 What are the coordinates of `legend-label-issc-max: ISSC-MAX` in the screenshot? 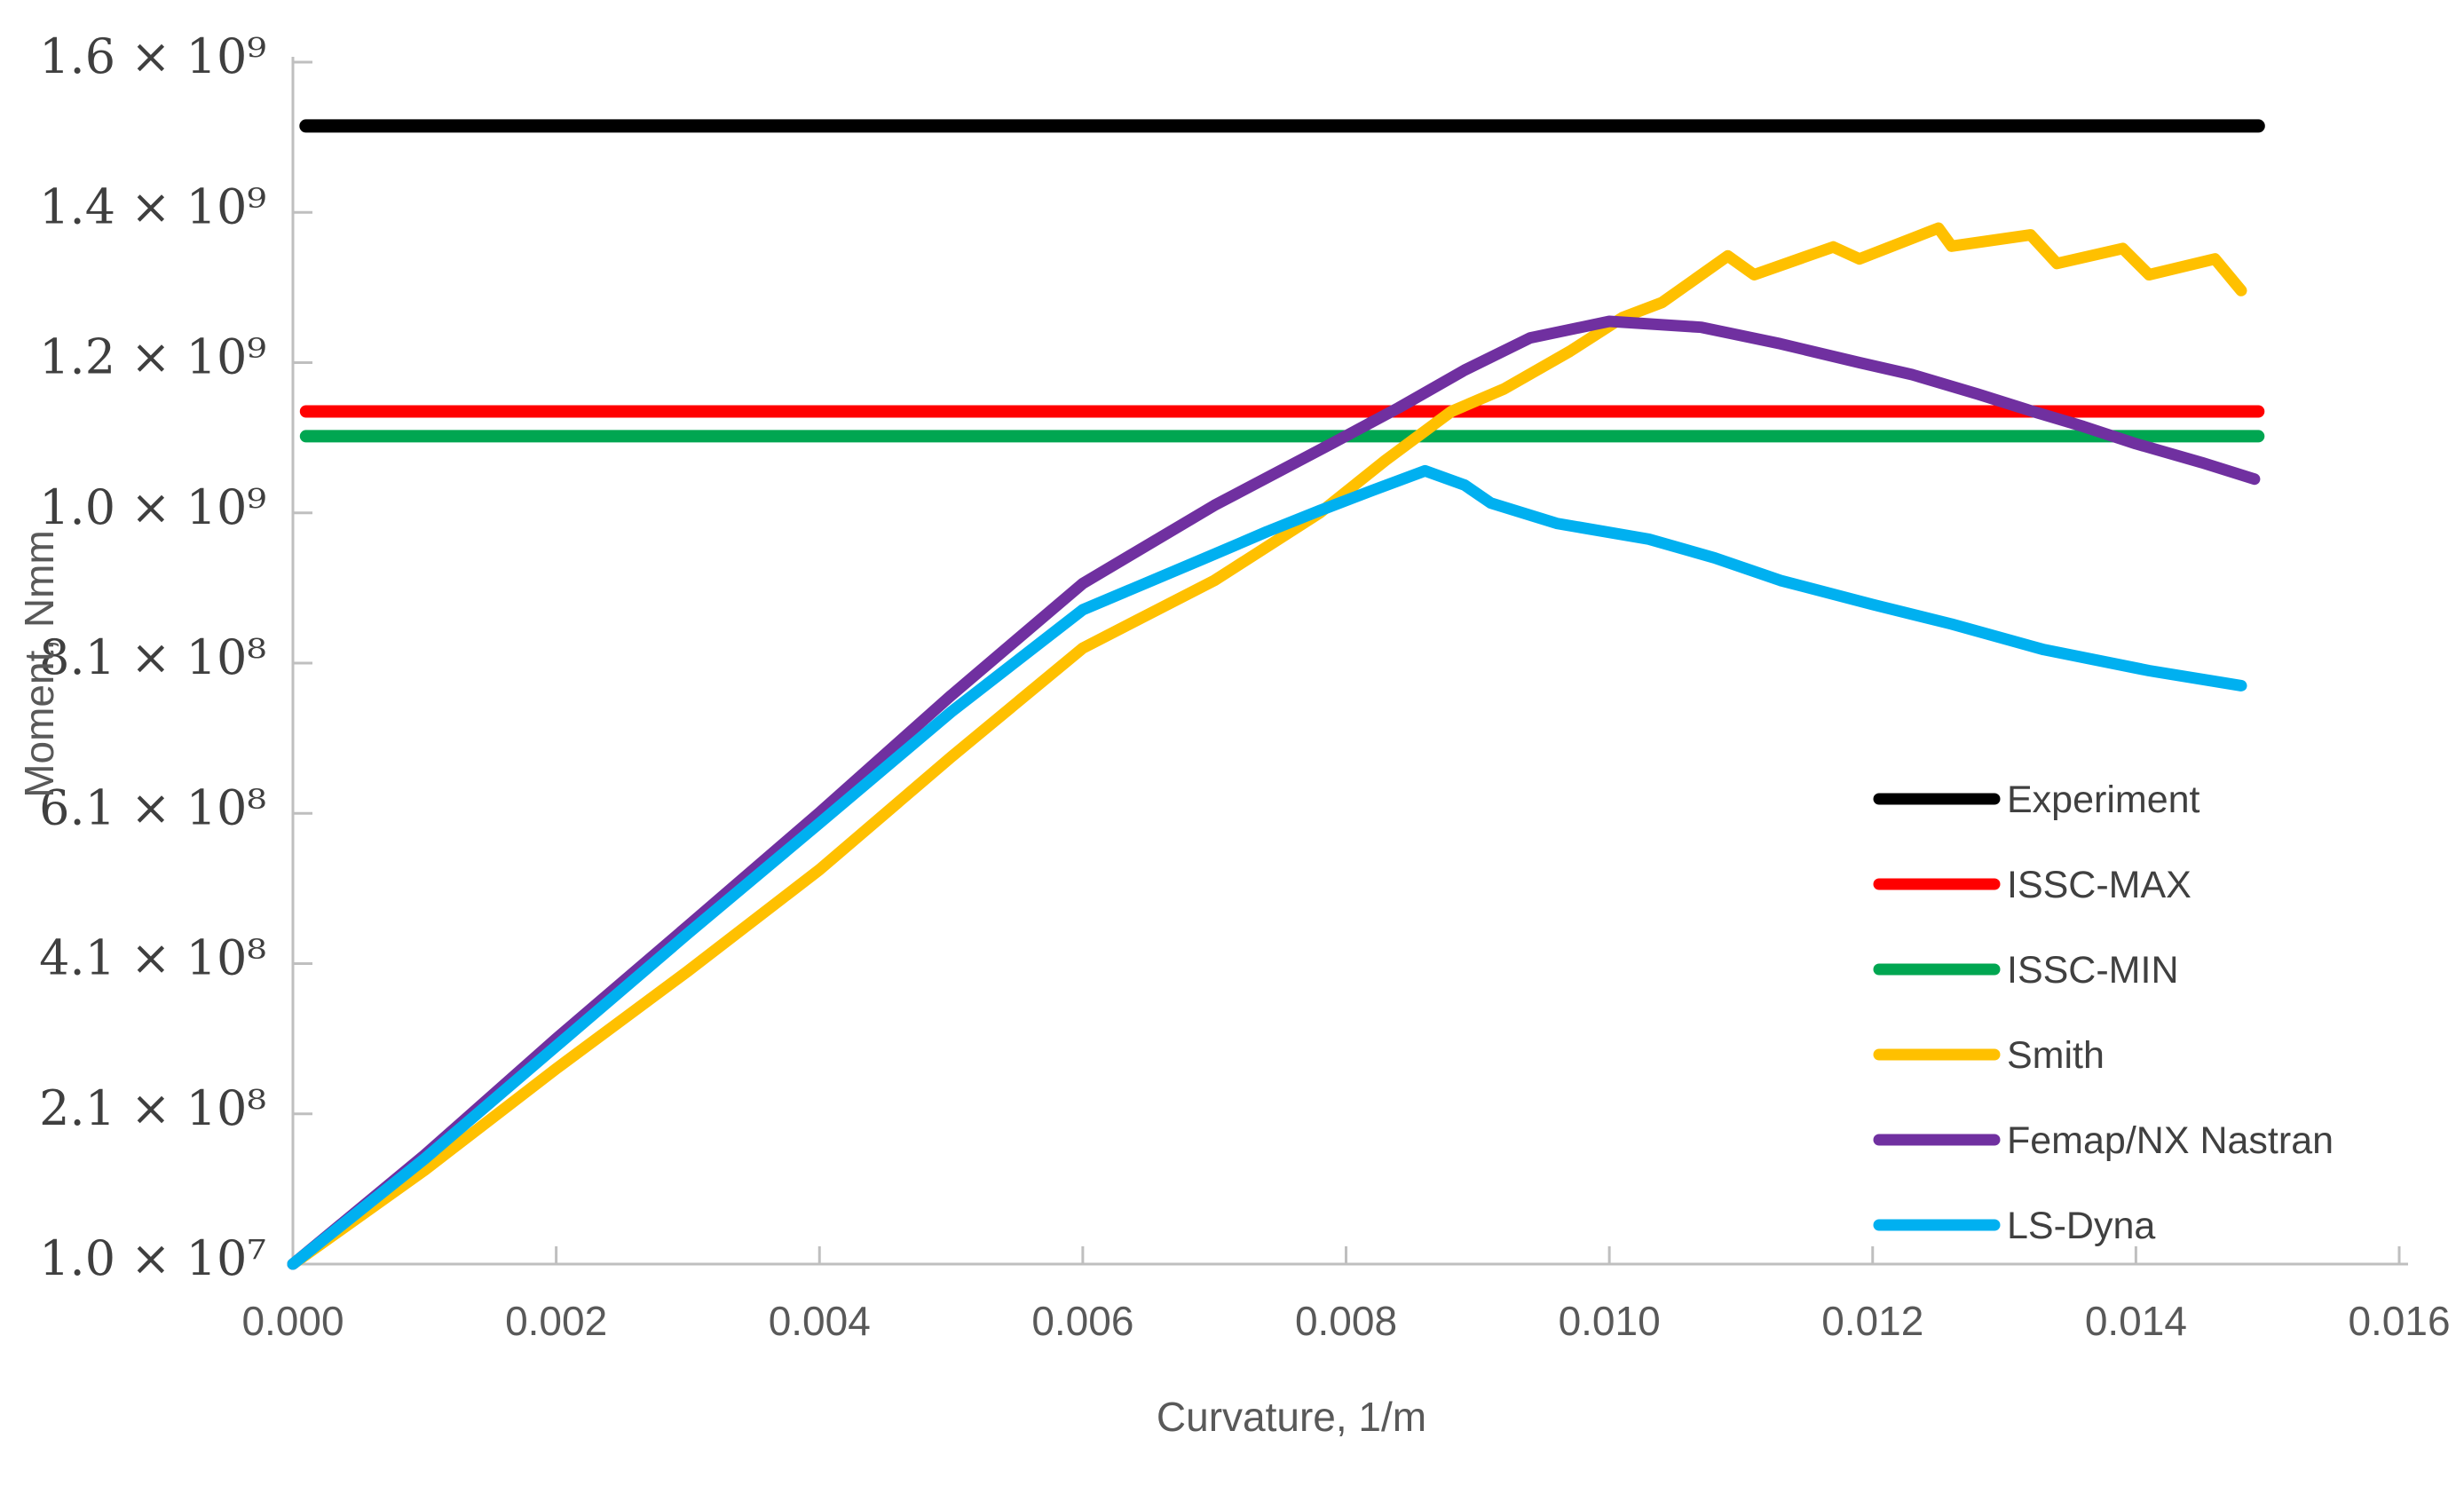 It's located at (2099, 885).